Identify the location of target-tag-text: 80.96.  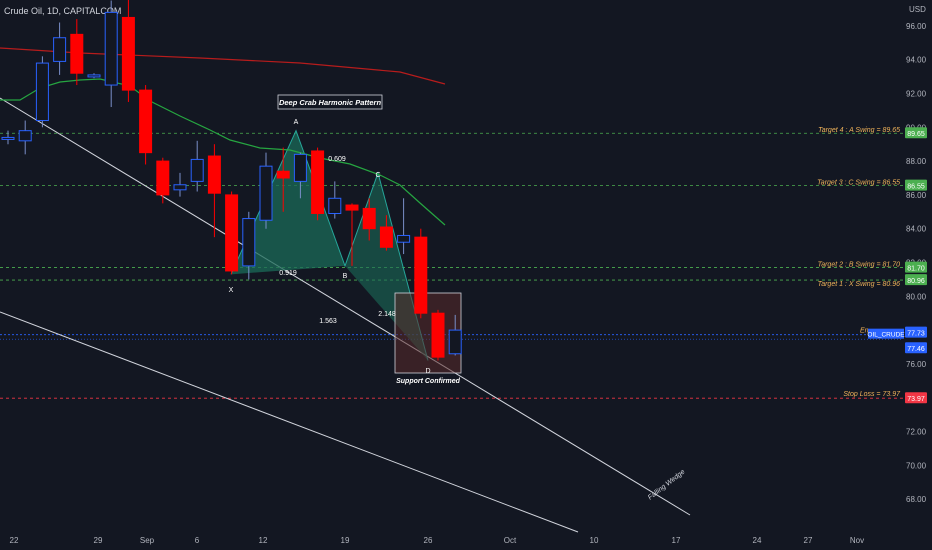
(916, 281).